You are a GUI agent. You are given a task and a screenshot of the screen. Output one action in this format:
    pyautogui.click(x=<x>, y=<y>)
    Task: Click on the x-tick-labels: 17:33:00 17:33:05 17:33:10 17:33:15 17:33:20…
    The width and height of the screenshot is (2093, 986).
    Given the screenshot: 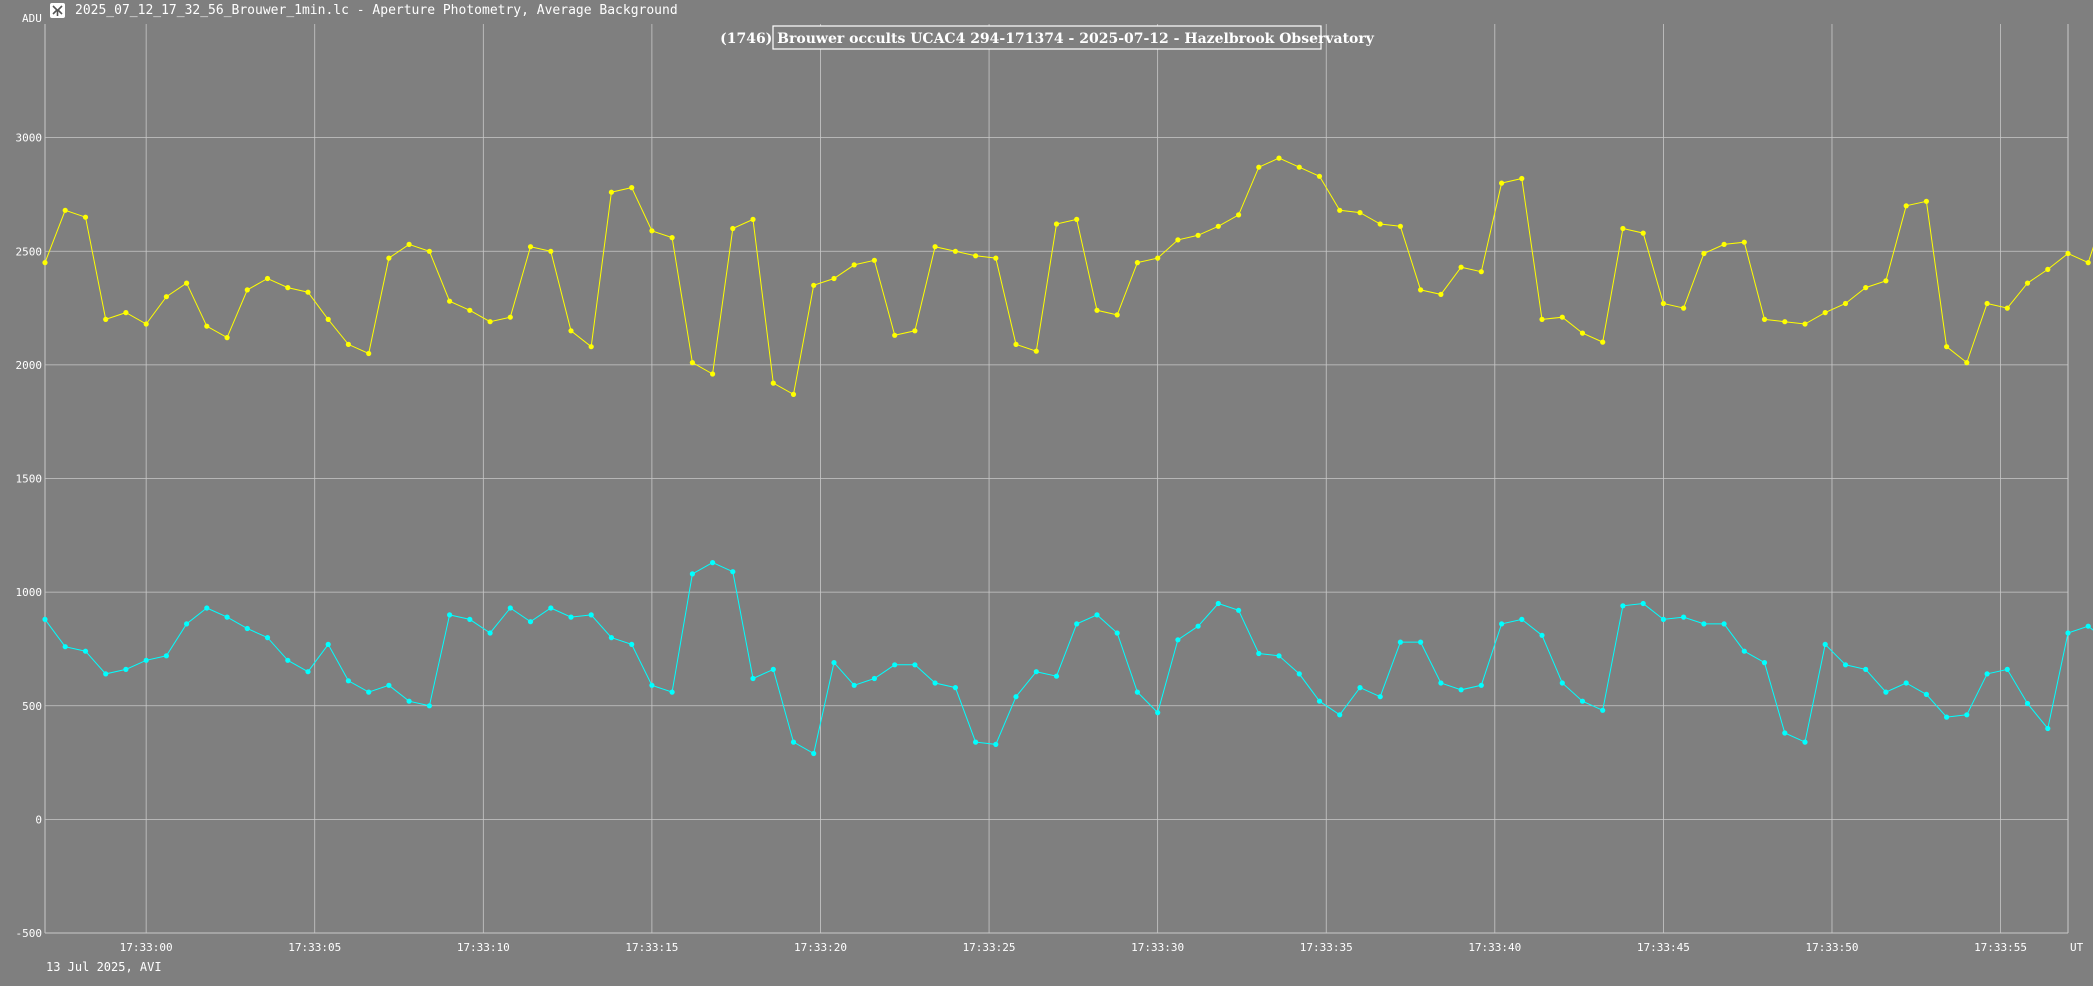 What is the action you would take?
    pyautogui.click(x=1073, y=947)
    